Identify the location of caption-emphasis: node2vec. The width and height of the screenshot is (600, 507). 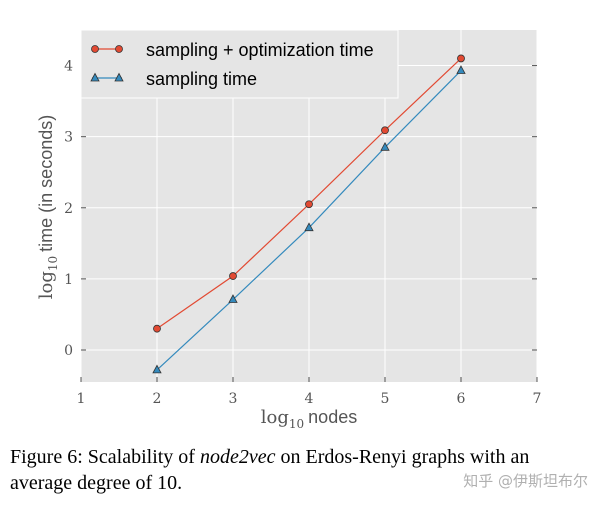
(237, 457).